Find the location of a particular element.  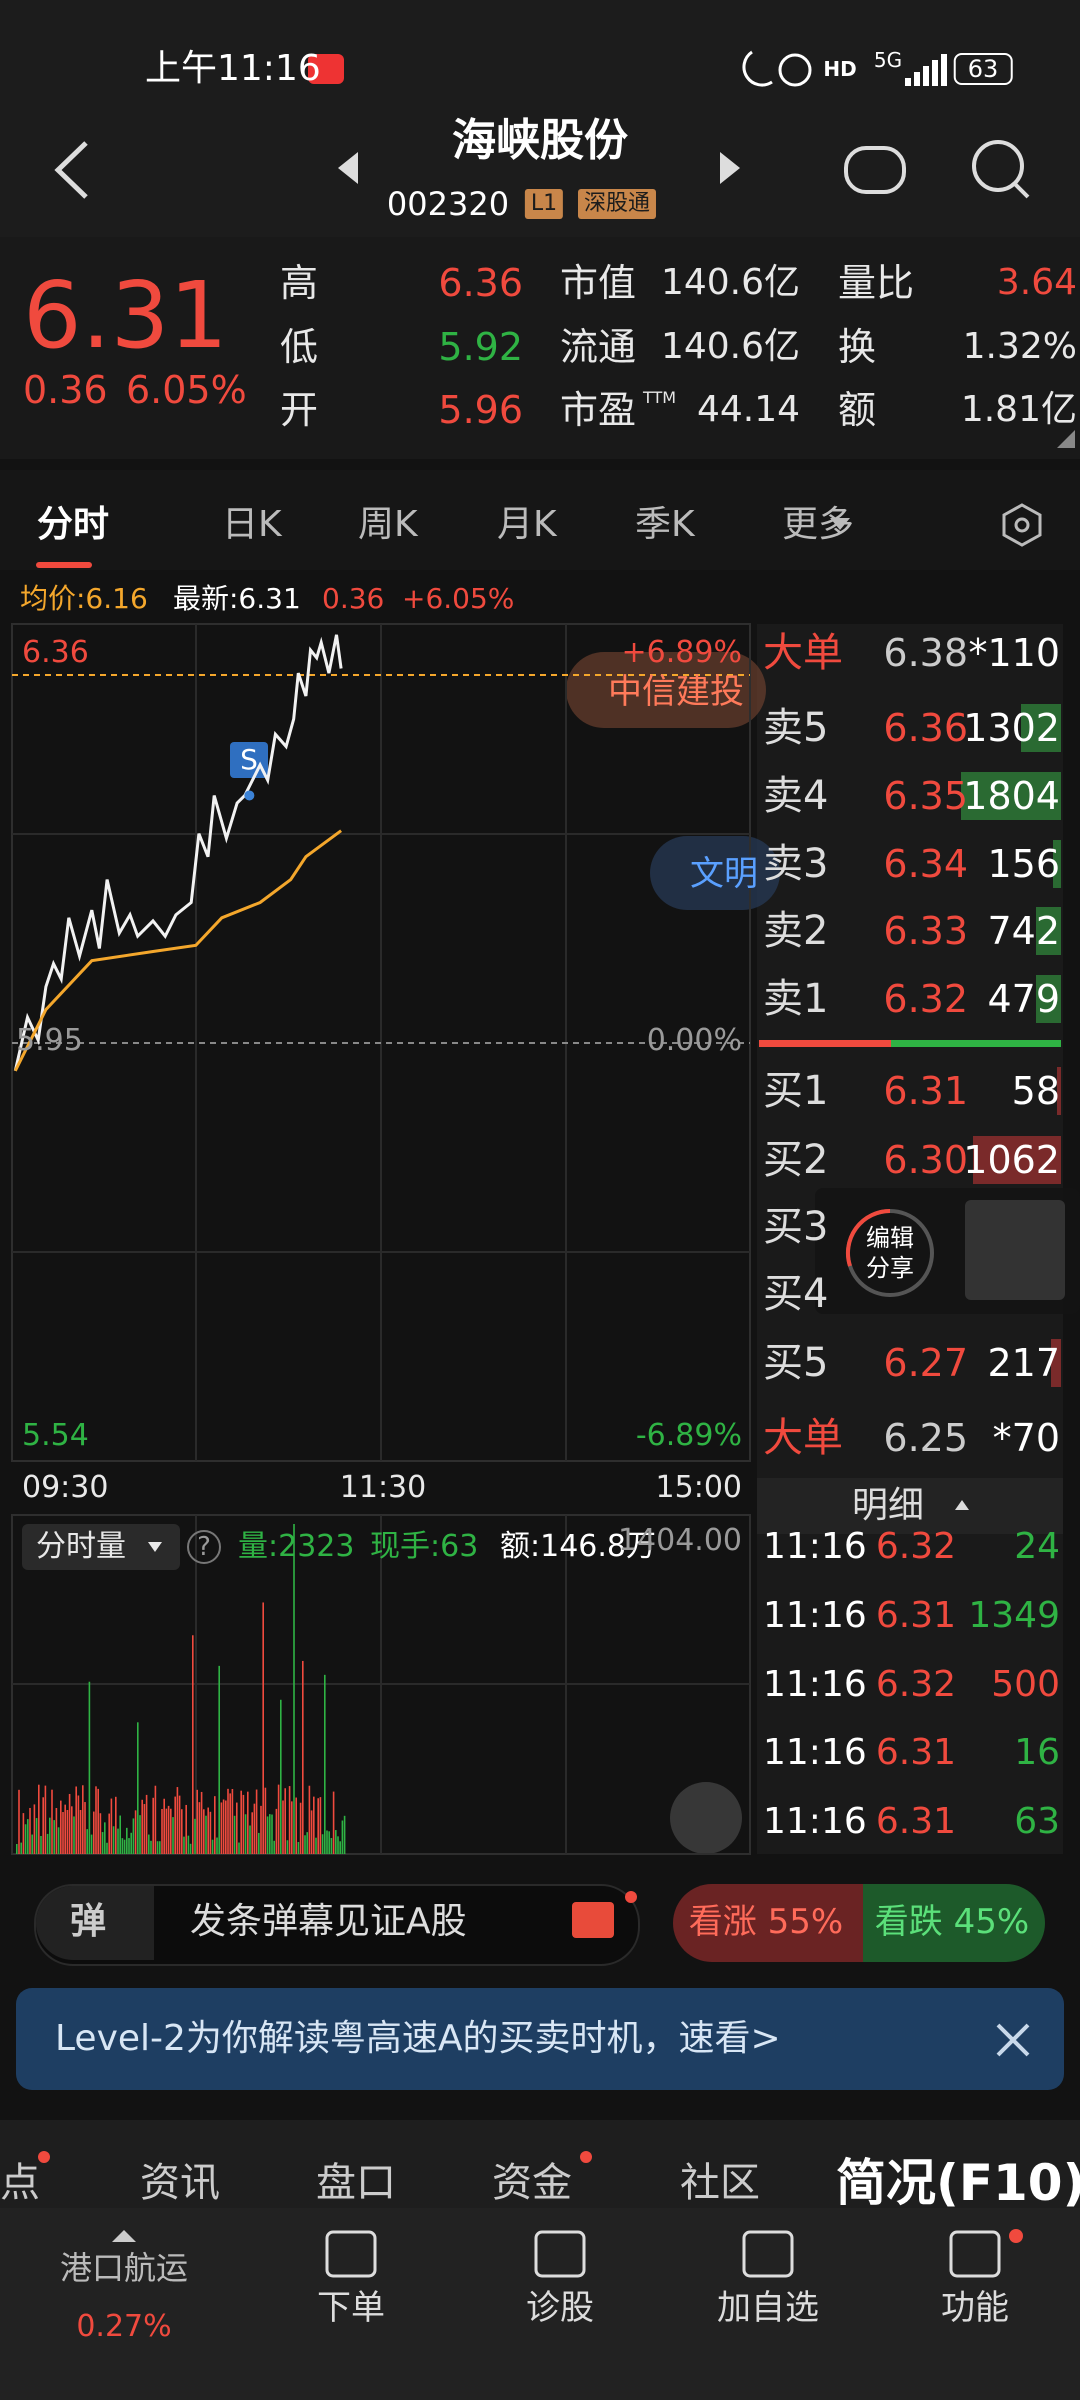

label: 09:30 is located at coordinates (65, 1487).